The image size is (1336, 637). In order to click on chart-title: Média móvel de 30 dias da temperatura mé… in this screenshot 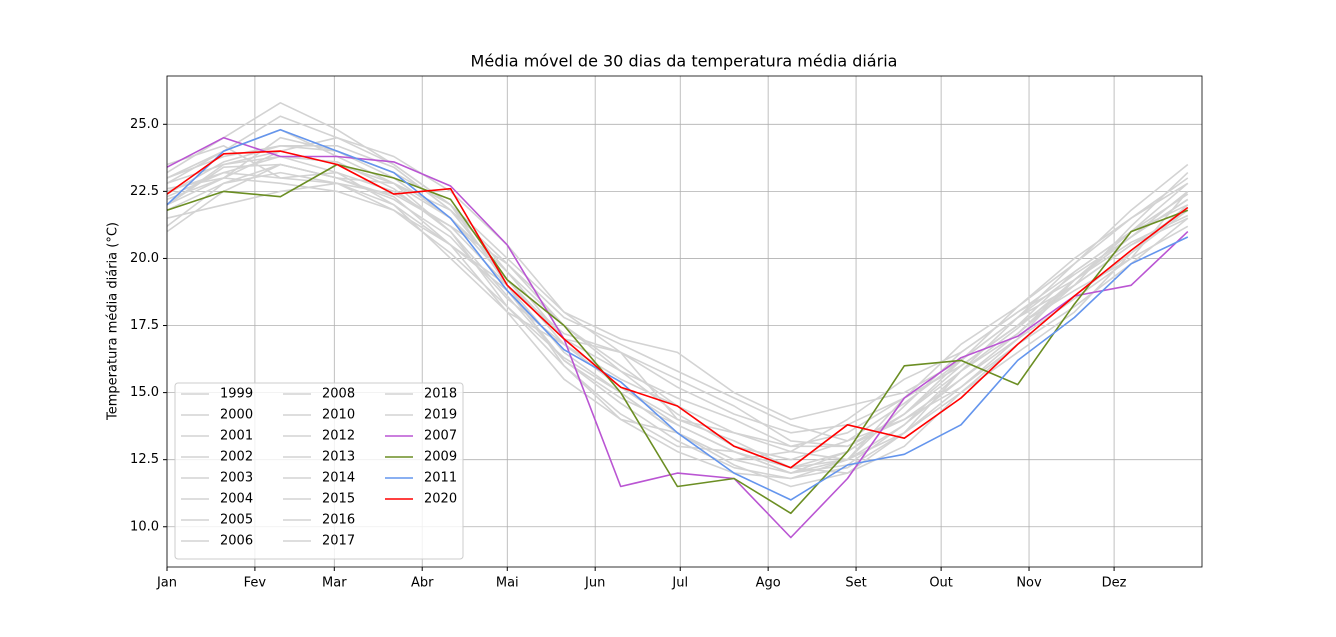, I will do `click(684, 61)`.